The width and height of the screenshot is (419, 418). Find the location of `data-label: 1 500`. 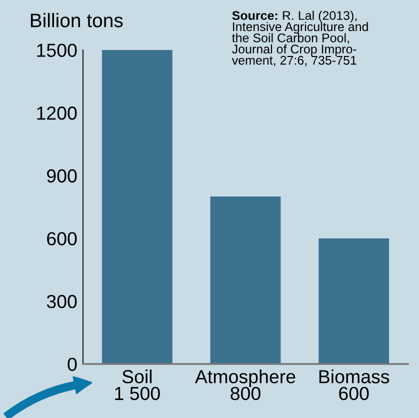

data-label: 1 500 is located at coordinates (137, 393).